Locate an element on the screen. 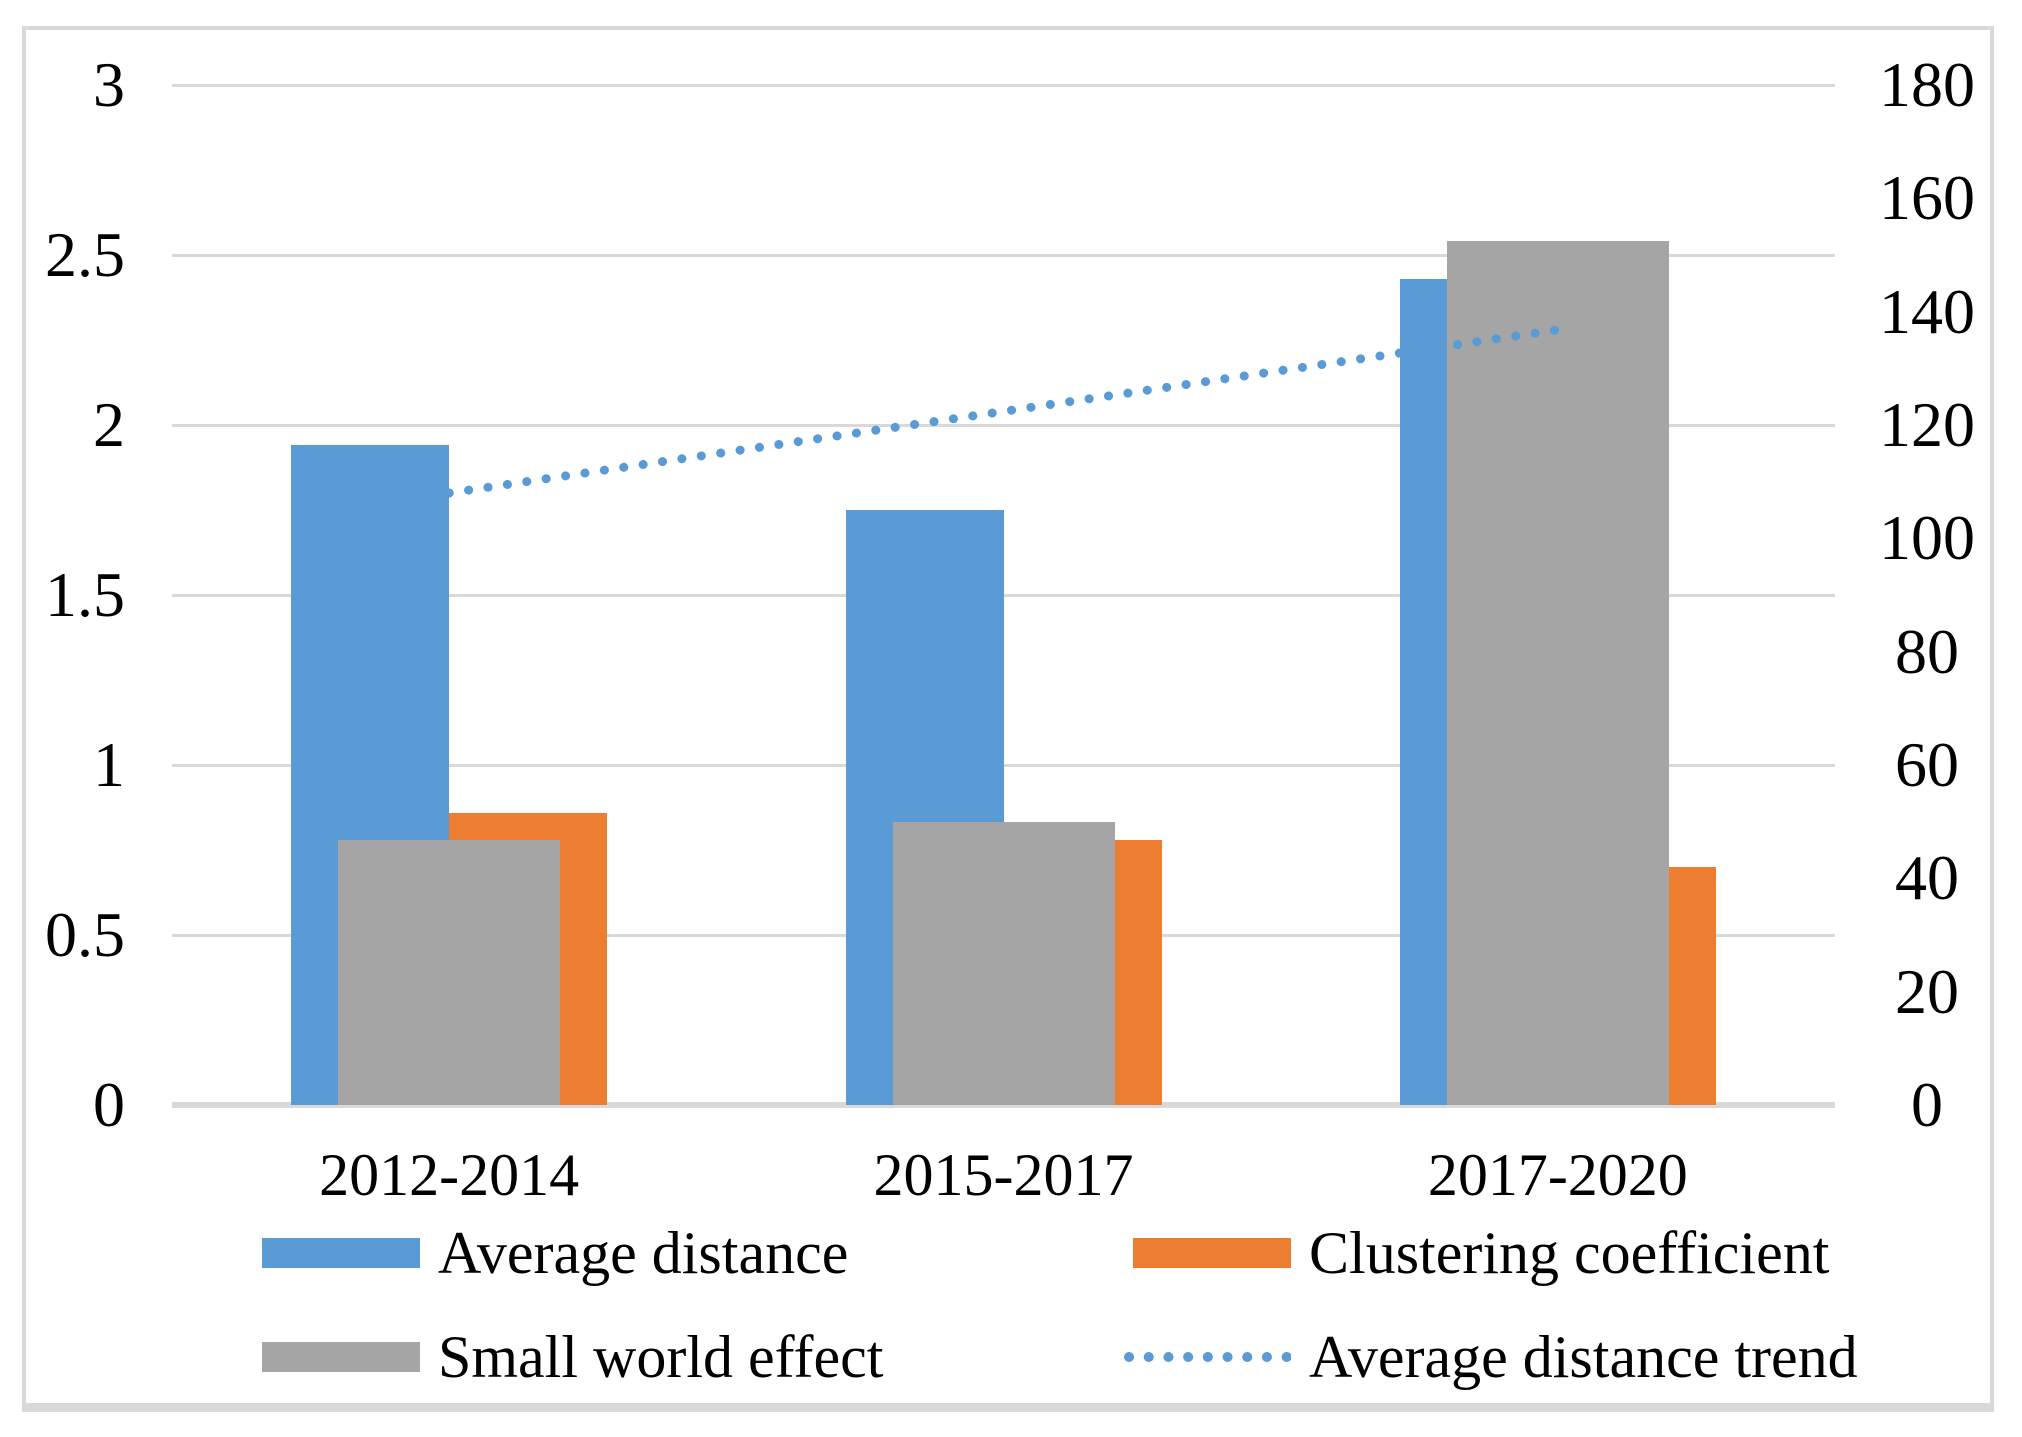  right-axis-tick: 20 is located at coordinates (1927, 991).